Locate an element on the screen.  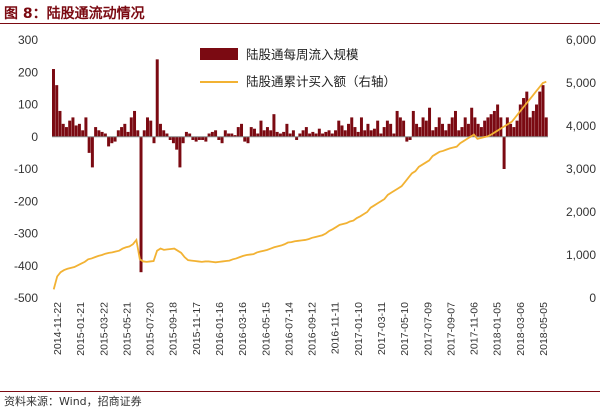
x-tick-label: 2015-05-21 is located at coordinates (127, 329).